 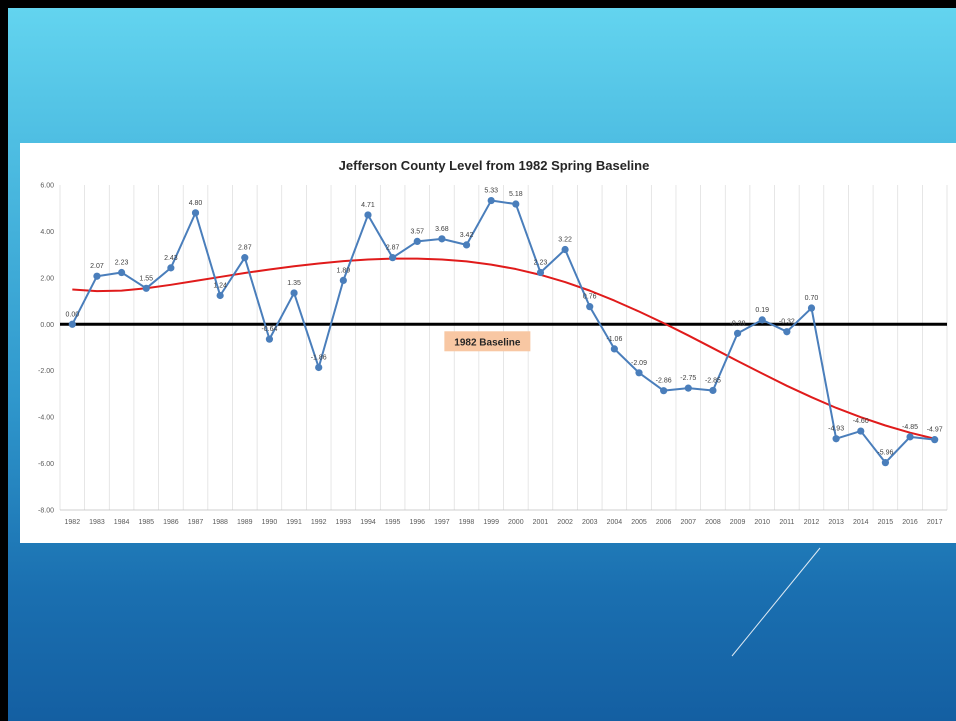 I want to click on data-label: 1.89, so click(x=344, y=270).